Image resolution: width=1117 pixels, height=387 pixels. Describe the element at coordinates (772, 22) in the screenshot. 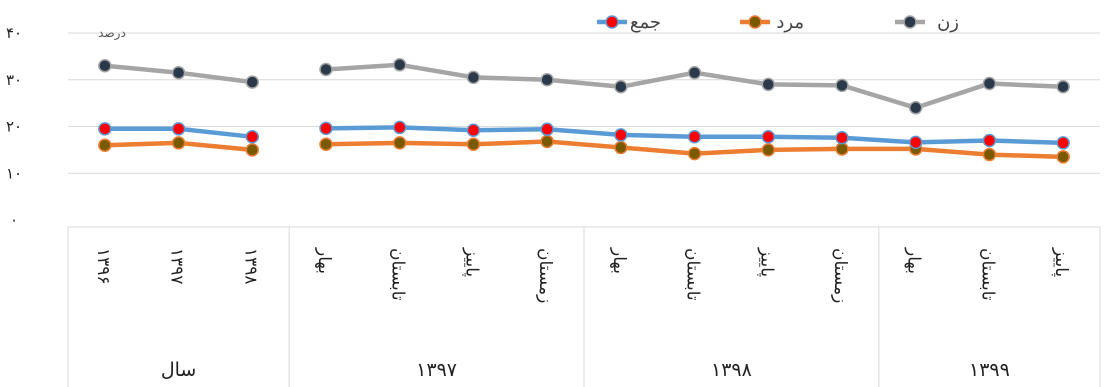

I see `legend-item: مرد` at that location.